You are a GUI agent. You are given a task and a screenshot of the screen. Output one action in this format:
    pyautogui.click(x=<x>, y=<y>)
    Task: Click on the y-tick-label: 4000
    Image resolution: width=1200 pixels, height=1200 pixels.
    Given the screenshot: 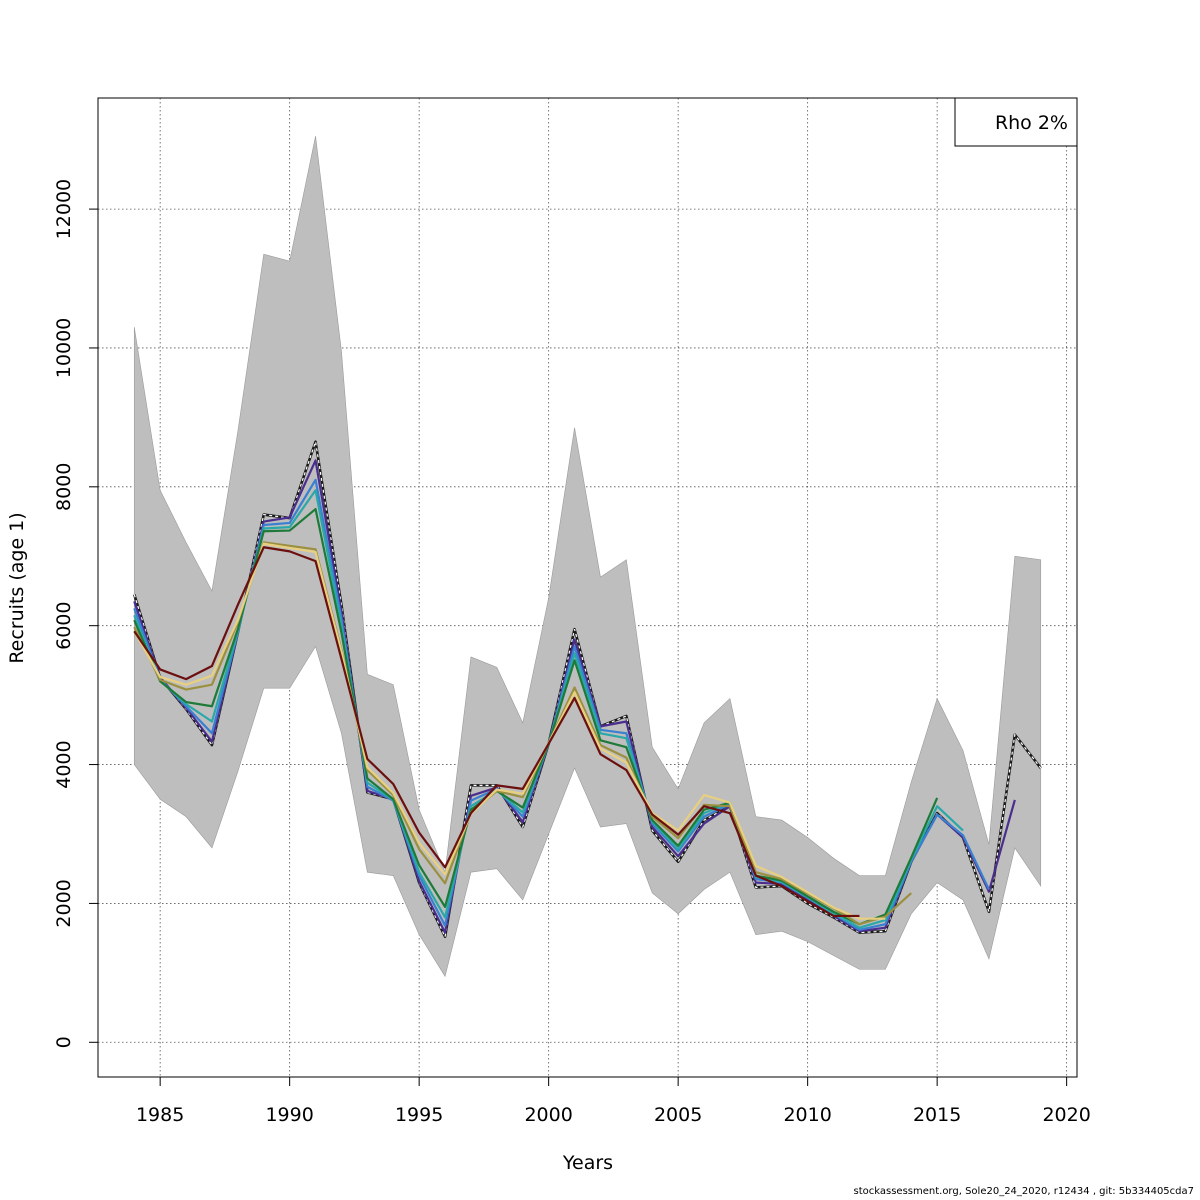 What is the action you would take?
    pyautogui.click(x=64, y=764)
    